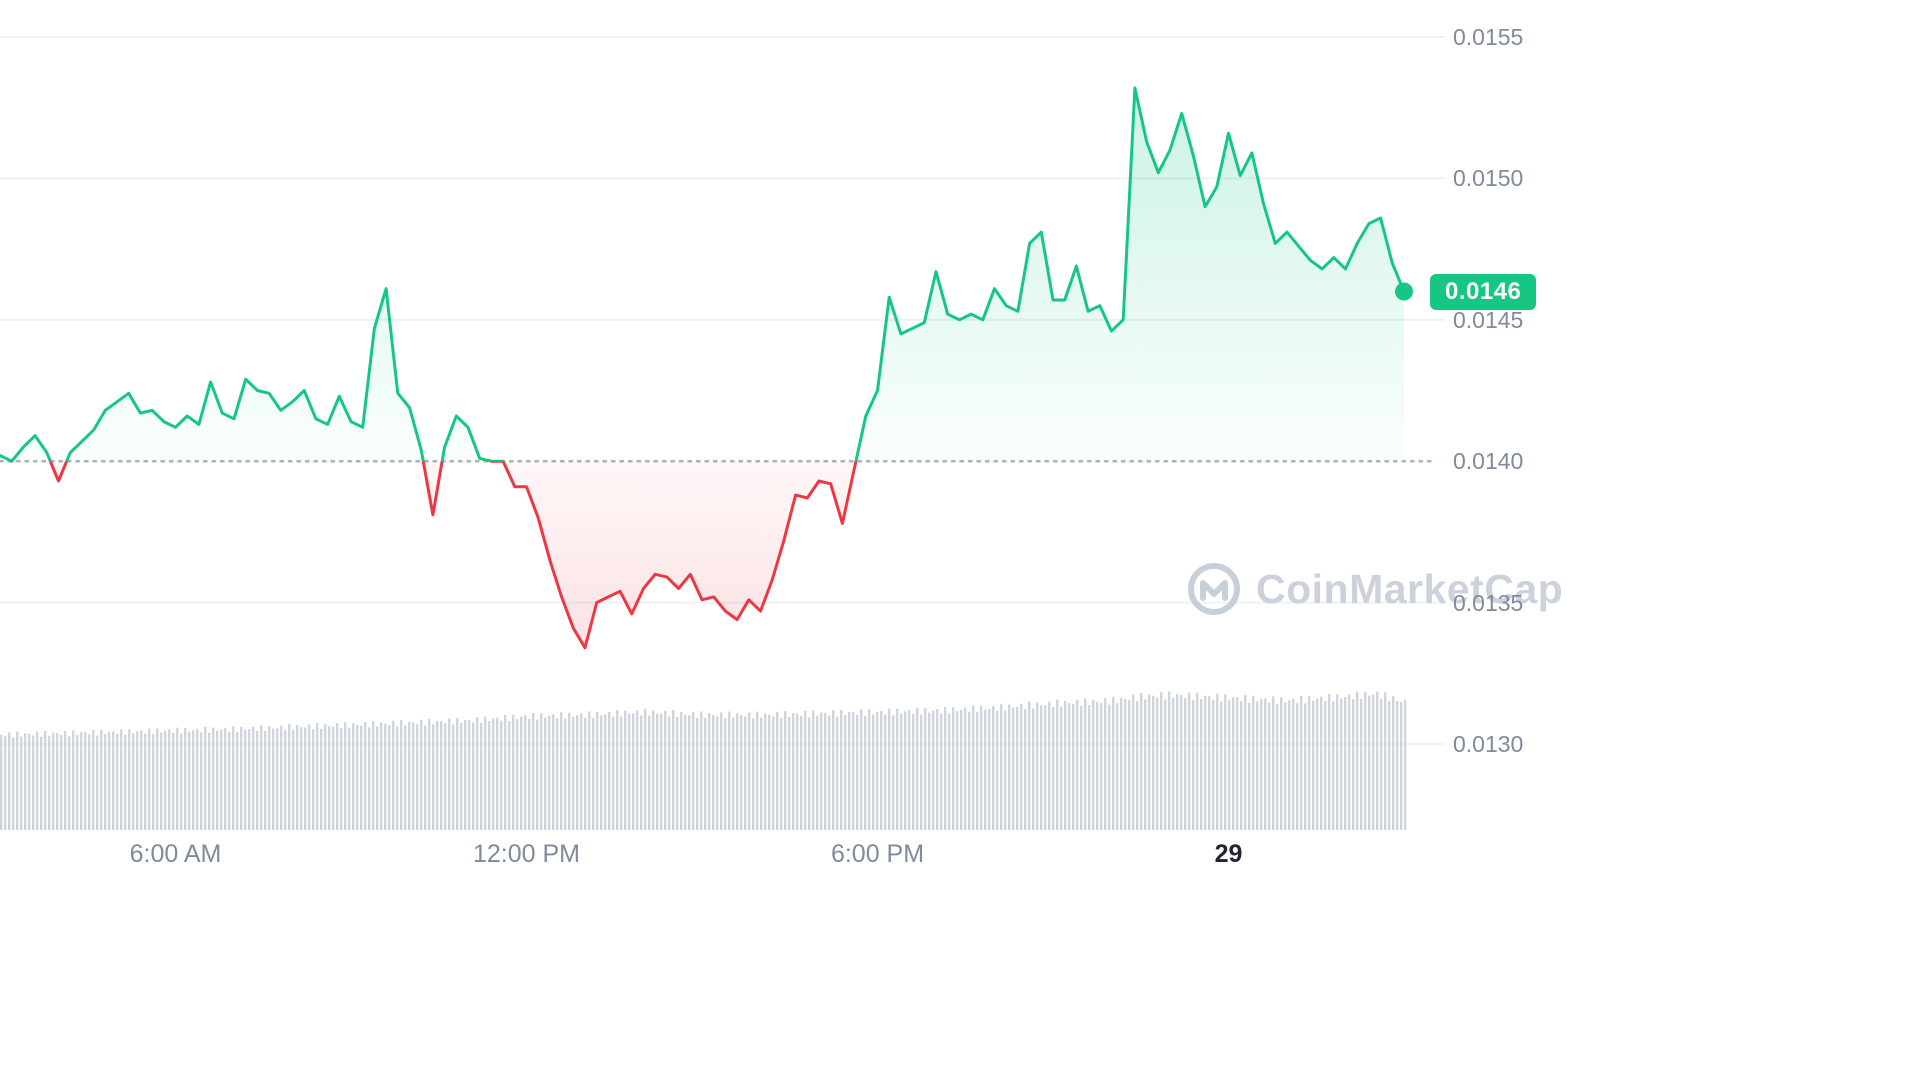 Image resolution: width=1920 pixels, height=1080 pixels. What do you see at coordinates (175, 854) in the screenshot?
I see `x-axis-label: 6:00 AM` at bounding box center [175, 854].